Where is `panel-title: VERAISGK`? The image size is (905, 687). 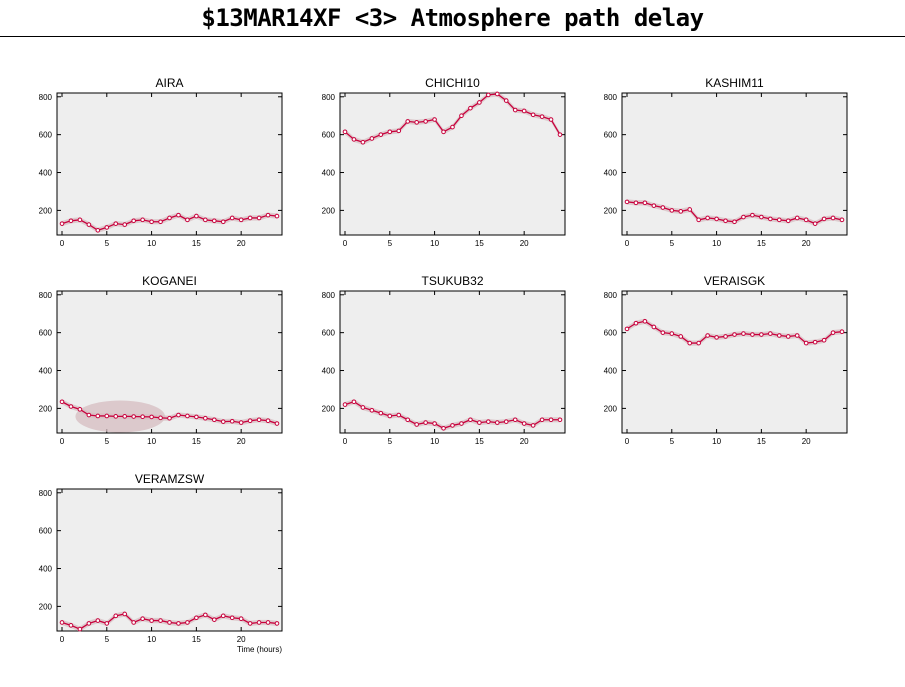
panel-title: VERAISGK is located at coordinates (734, 281).